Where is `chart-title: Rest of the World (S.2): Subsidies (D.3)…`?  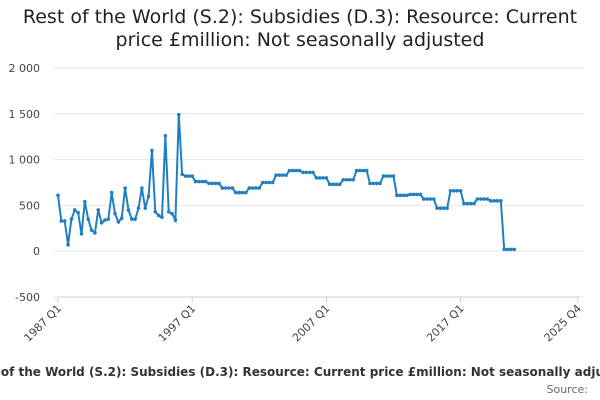
chart-title: Rest of the World (S.2): Subsidies (D.3)… is located at coordinates (300, 28).